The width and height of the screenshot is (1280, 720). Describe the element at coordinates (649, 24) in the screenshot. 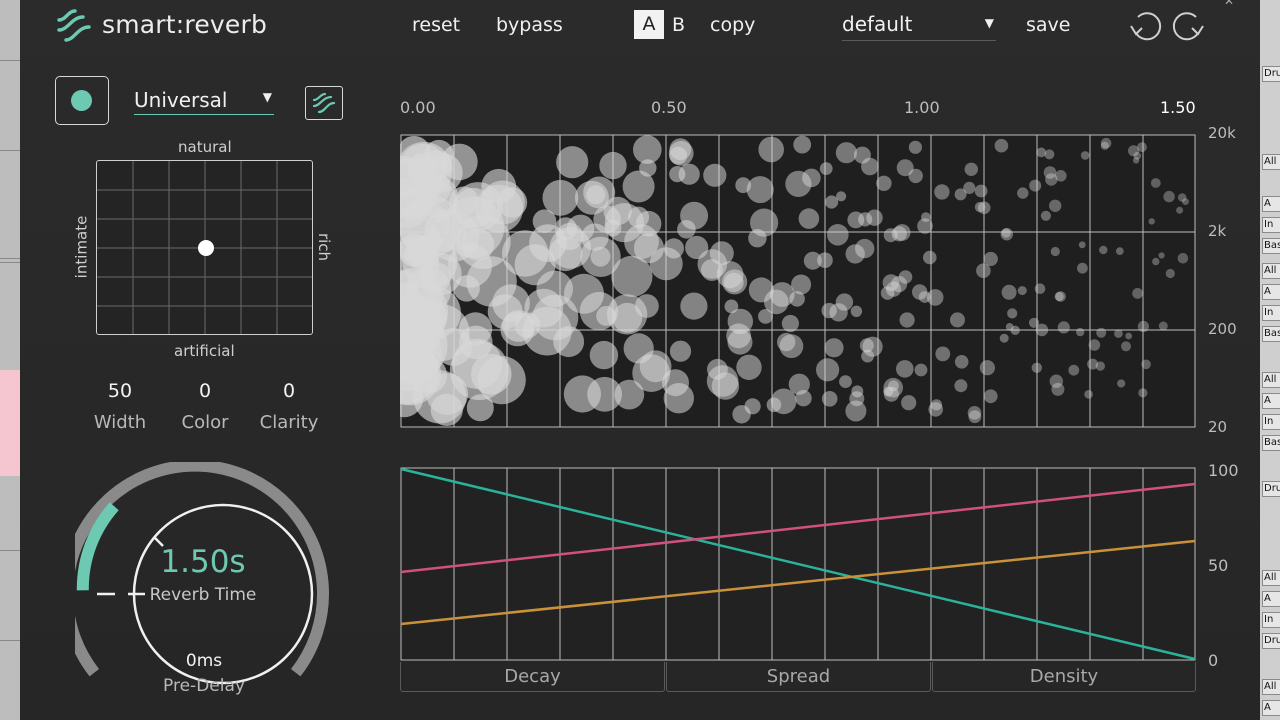

I see `ab-a-button: A` at that location.